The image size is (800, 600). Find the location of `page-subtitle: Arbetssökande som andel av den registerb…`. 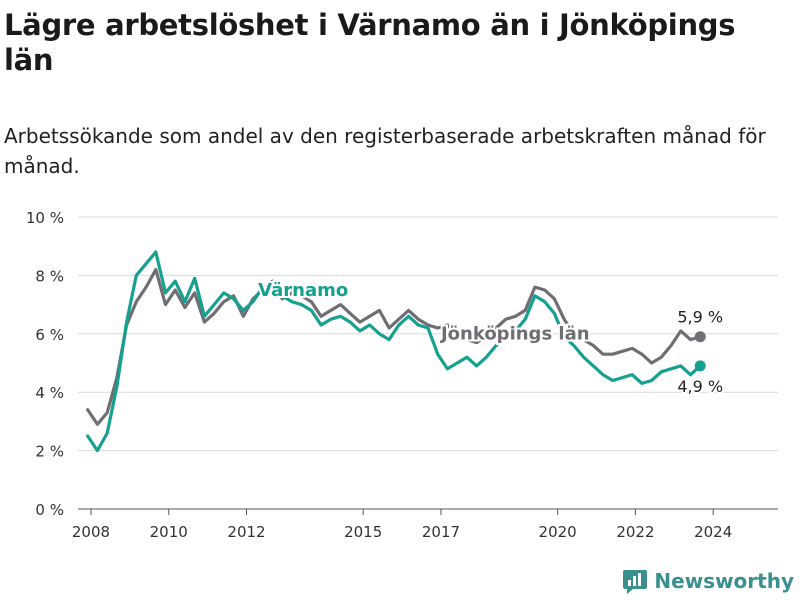

page-subtitle: Arbetssökande som andel av den registerb… is located at coordinates (385, 151).